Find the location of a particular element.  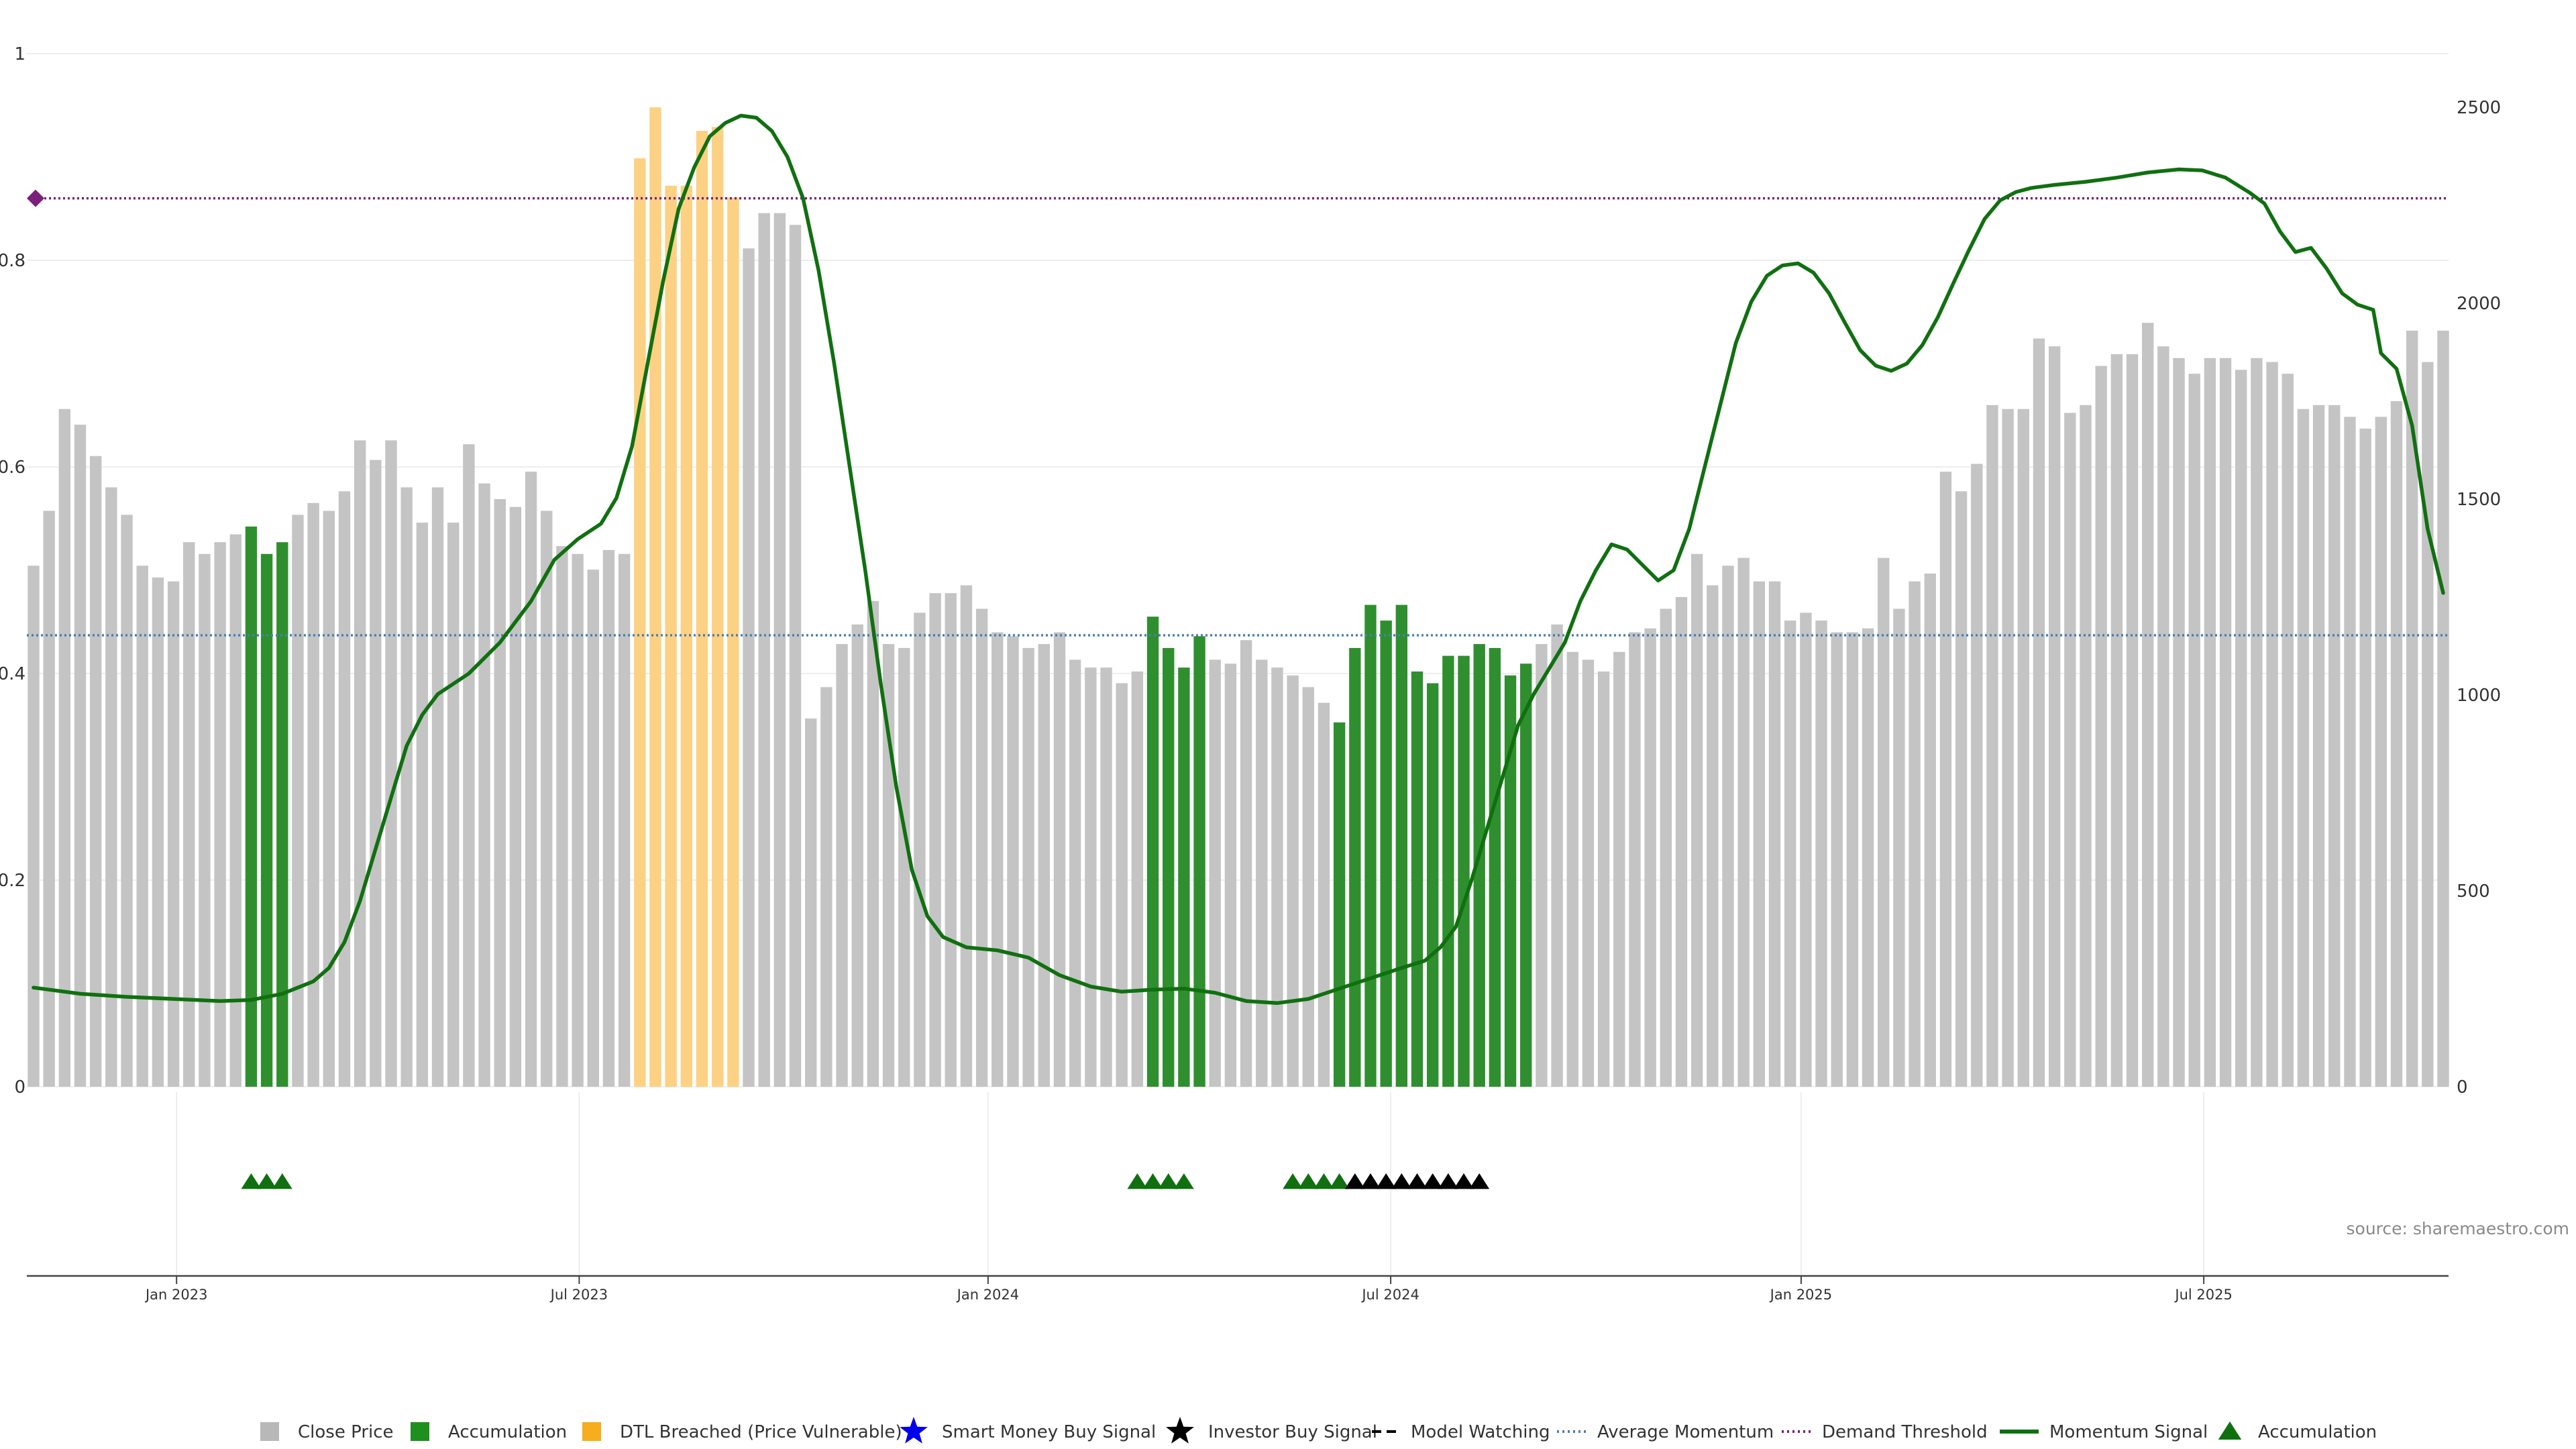

legend-item-demand-threshold: Demand Threshold is located at coordinates (1885, 1432).